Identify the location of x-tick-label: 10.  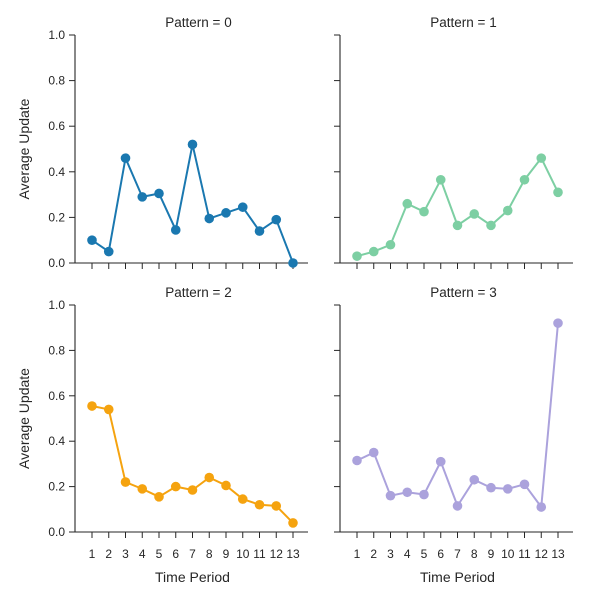
(243, 554).